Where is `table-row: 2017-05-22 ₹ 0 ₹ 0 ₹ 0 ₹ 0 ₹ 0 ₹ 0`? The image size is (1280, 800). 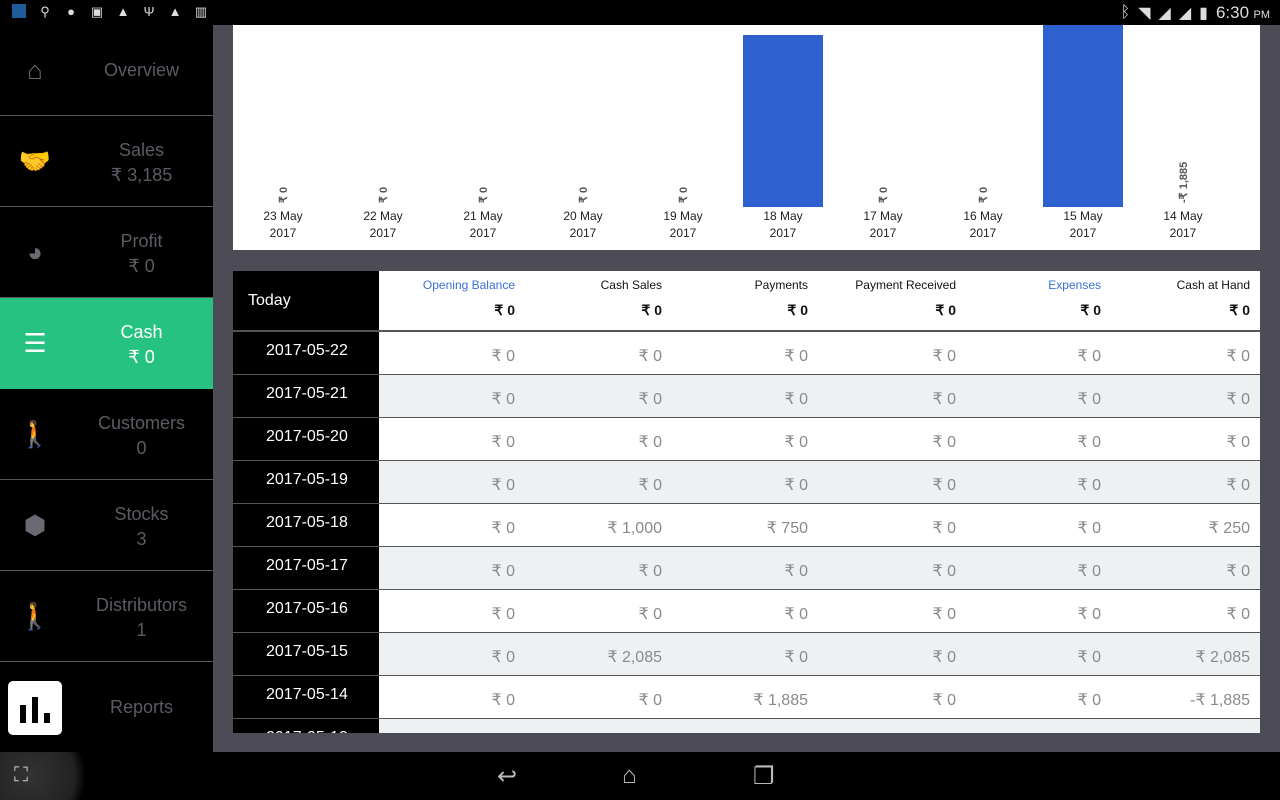
table-row: 2017-05-22 ₹ 0 ₹ 0 ₹ 0 ₹ 0 ₹ 0 ₹ 0 is located at coordinates (746, 353).